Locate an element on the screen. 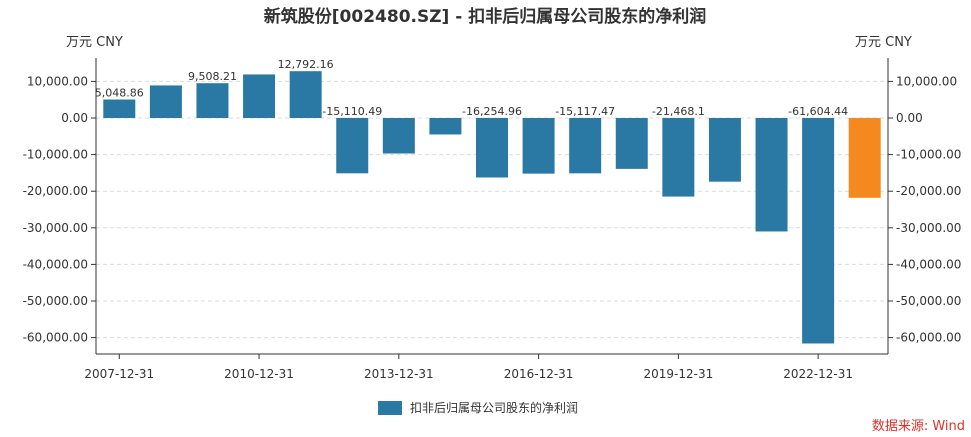  x-tick-label: 2016-12-31 is located at coordinates (539, 374).